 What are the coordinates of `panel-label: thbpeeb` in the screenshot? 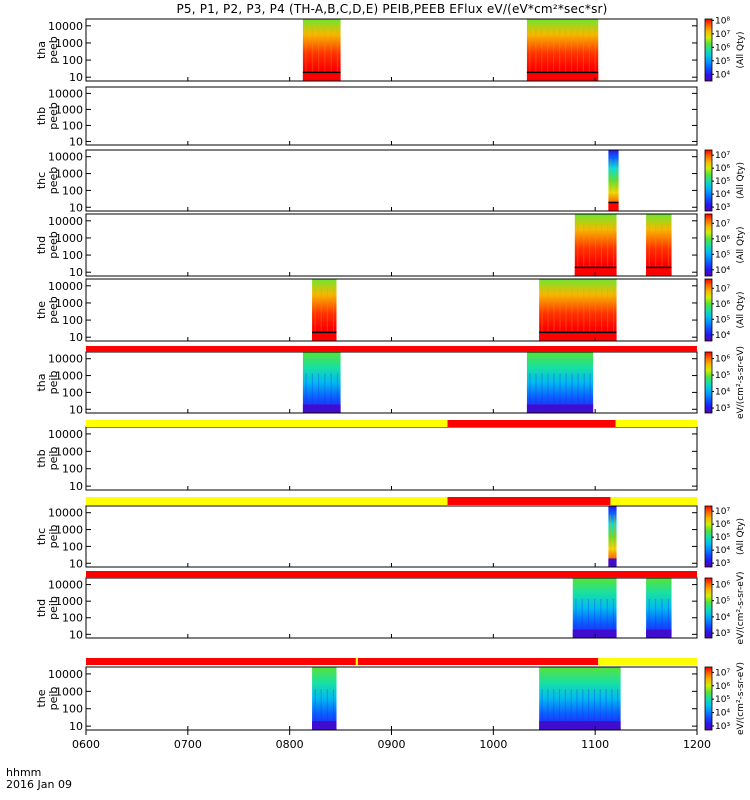 It's located at (47, 116).